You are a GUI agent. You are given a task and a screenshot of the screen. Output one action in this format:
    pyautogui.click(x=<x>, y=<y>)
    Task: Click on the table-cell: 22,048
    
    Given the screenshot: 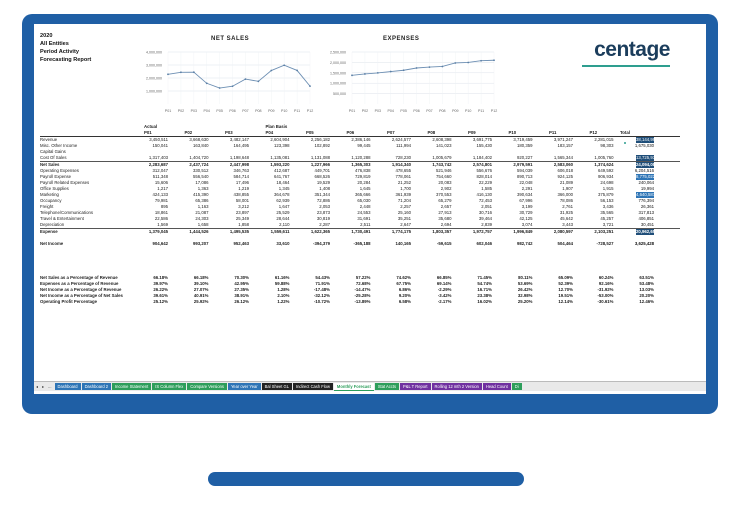 What is the action you would take?
    pyautogui.click(x=526, y=182)
    